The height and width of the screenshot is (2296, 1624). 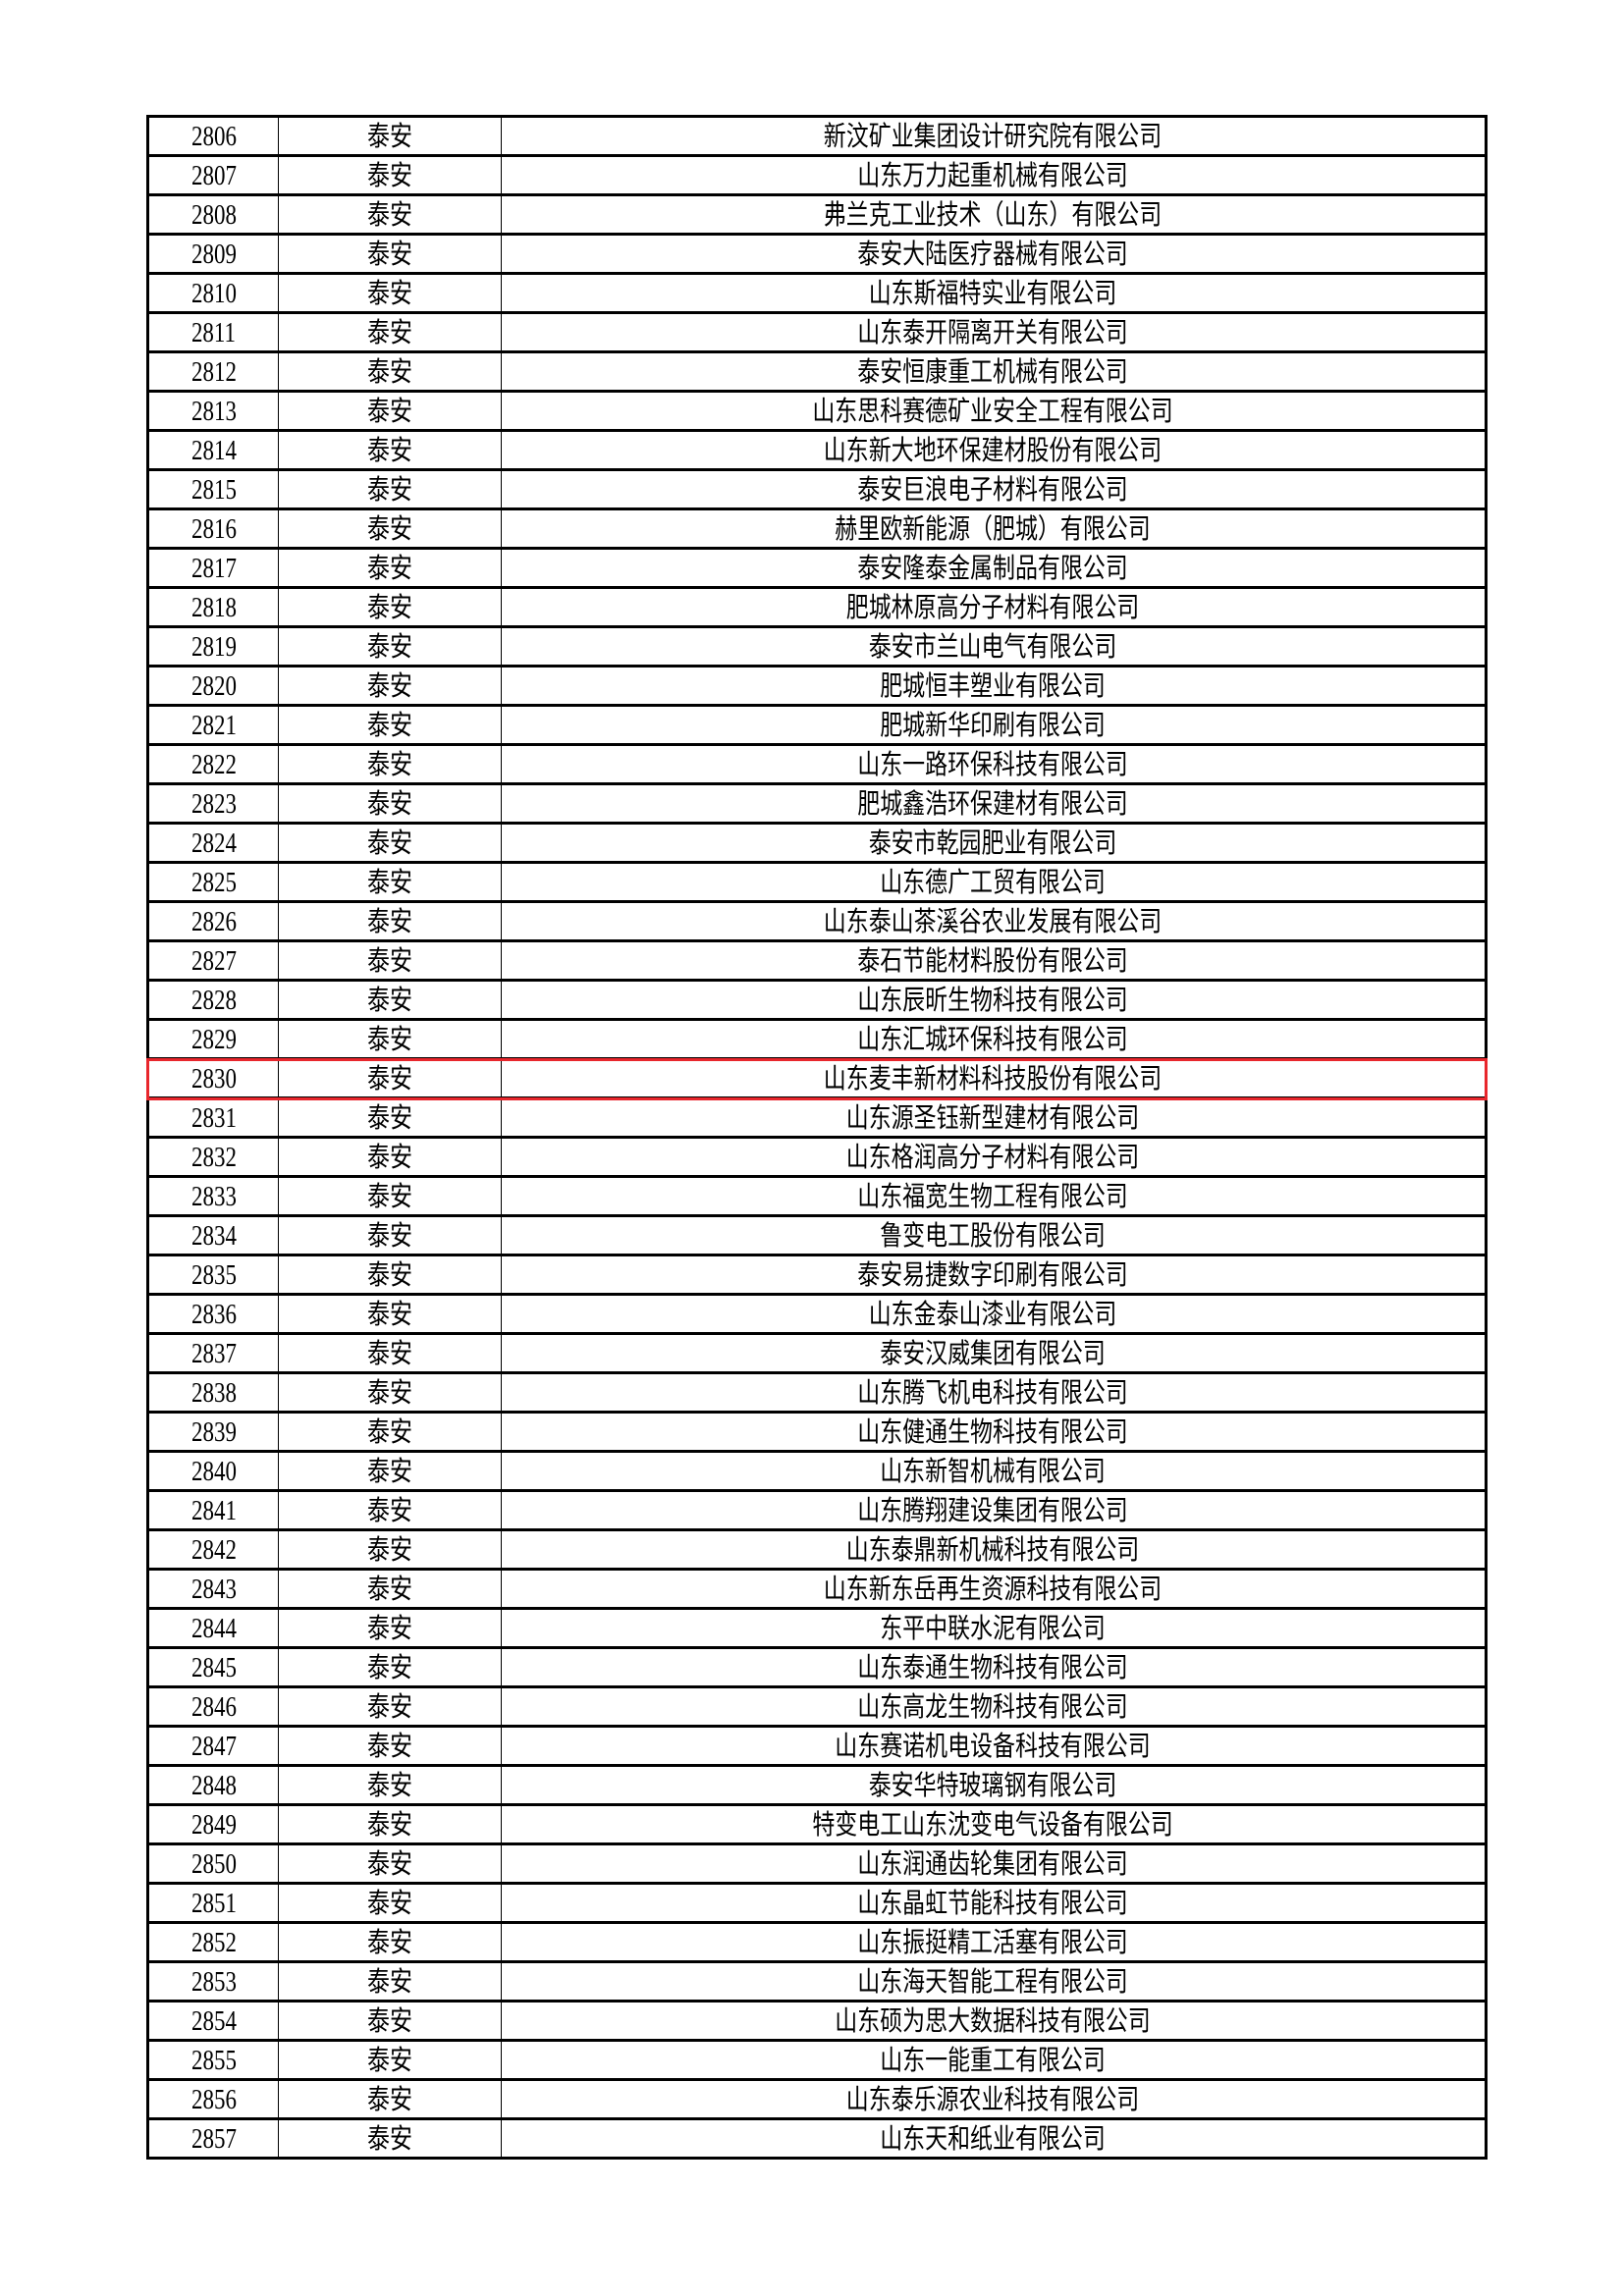 I want to click on row-number-text: 2857, so click(x=213, y=2139).